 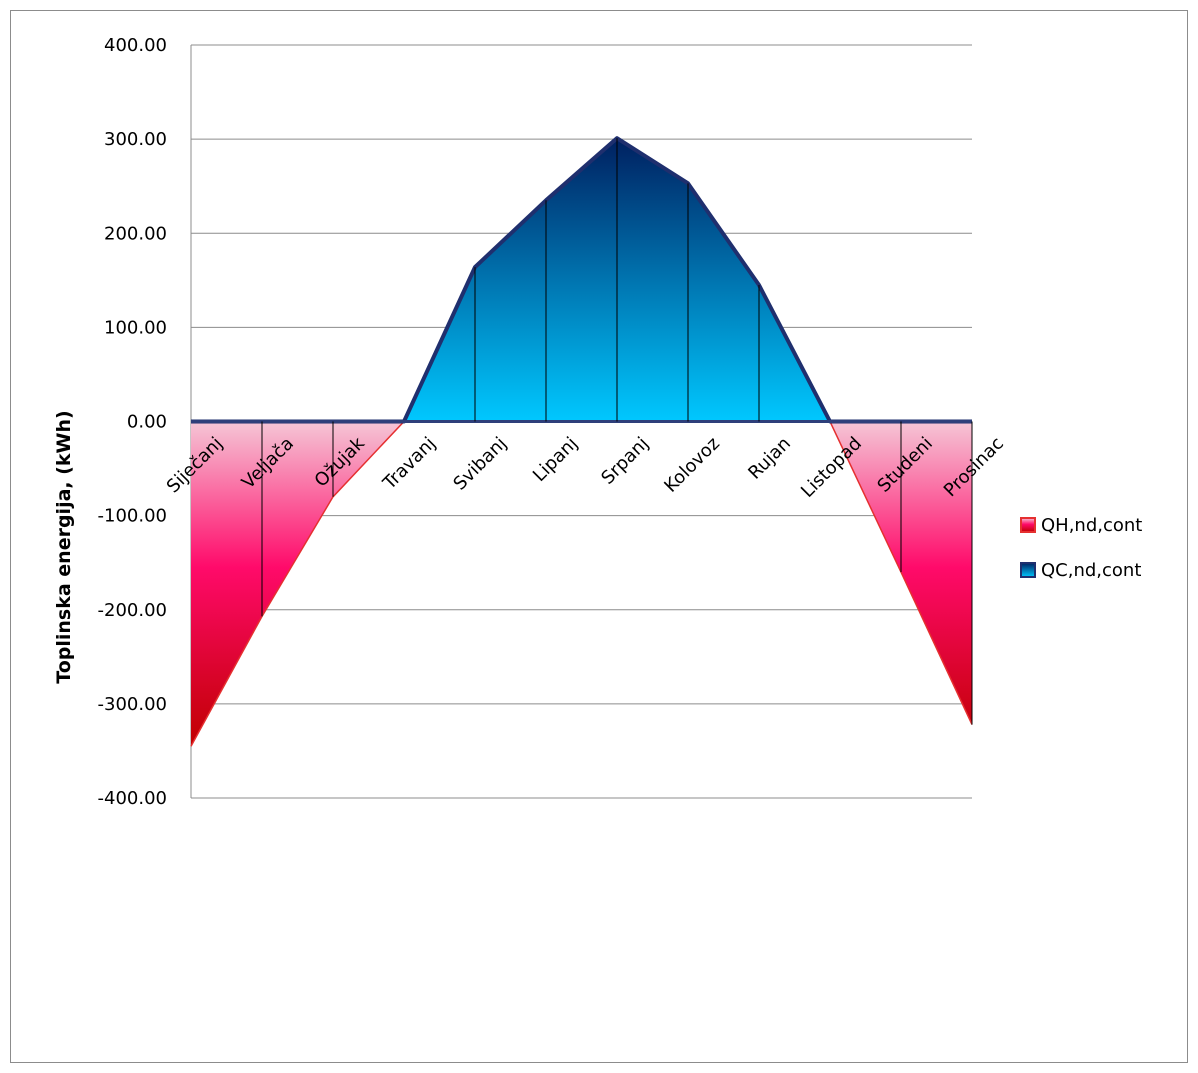 What do you see at coordinates (135, 233) in the screenshot?
I see `y-tick-label: 200.00` at bounding box center [135, 233].